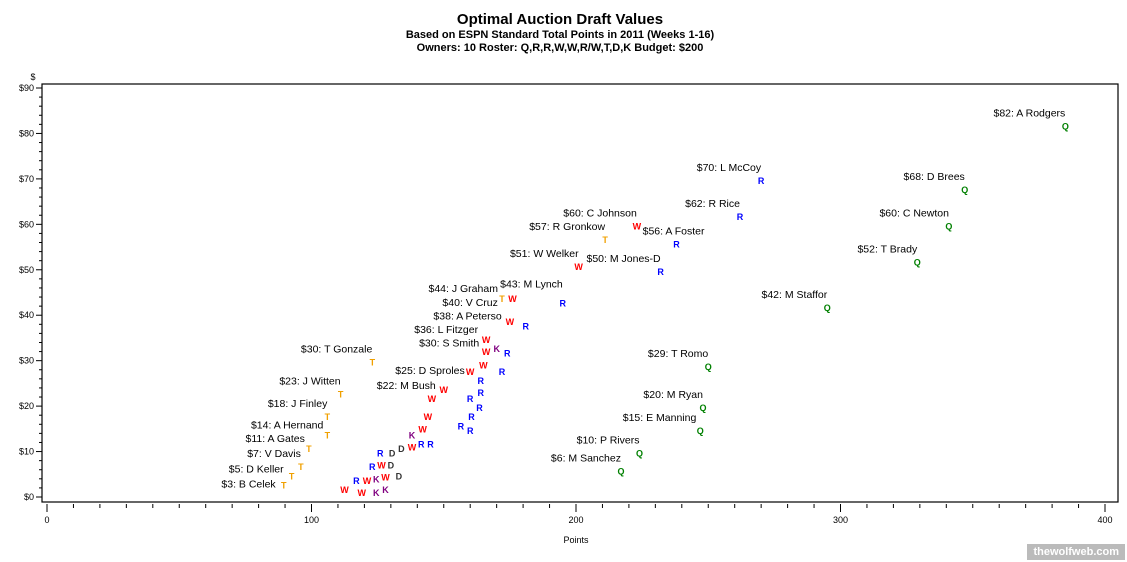 Image resolution: width=1127 pixels, height=562 pixels. Describe the element at coordinates (298, 404) in the screenshot. I see `point-label: $18: J Finley` at that location.